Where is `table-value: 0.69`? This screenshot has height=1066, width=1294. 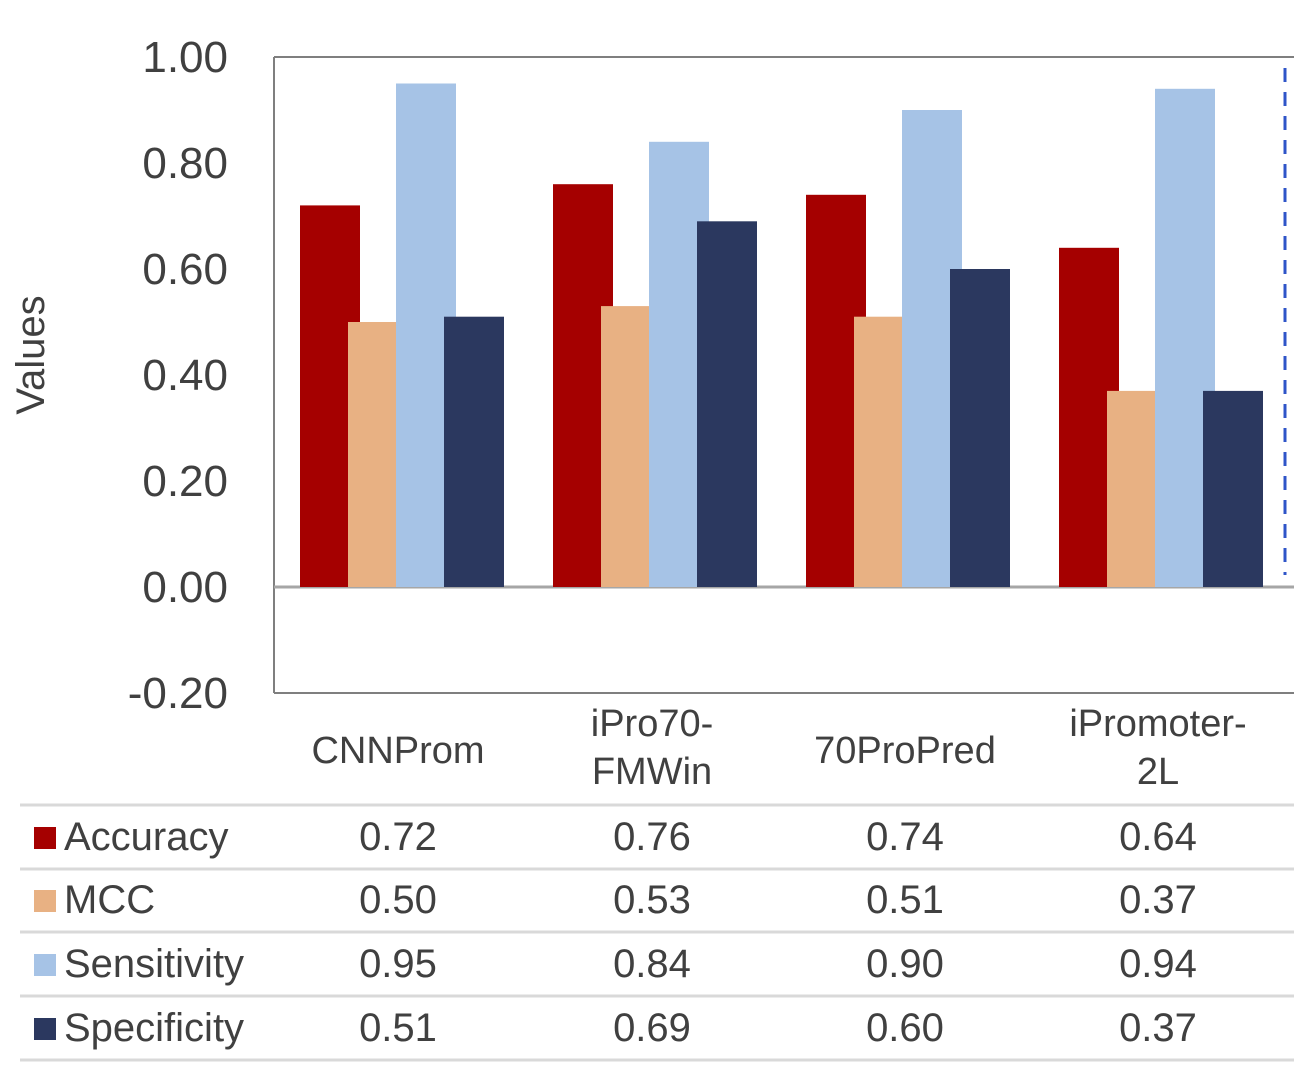
table-value: 0.69 is located at coordinates (652, 1028).